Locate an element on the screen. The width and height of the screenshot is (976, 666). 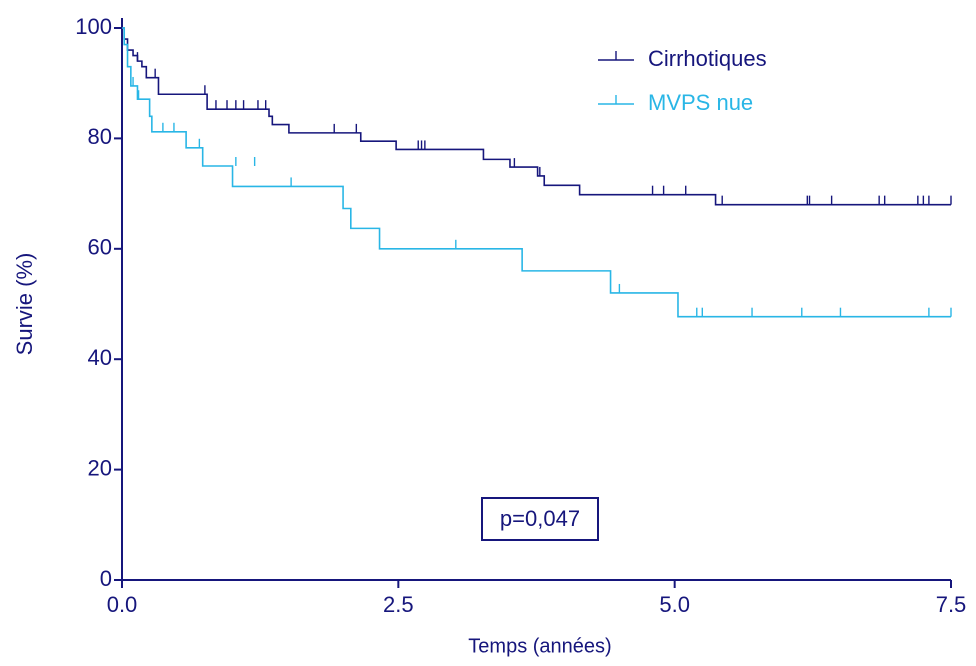
y-tick-label: 80 is located at coordinates (100, 136).